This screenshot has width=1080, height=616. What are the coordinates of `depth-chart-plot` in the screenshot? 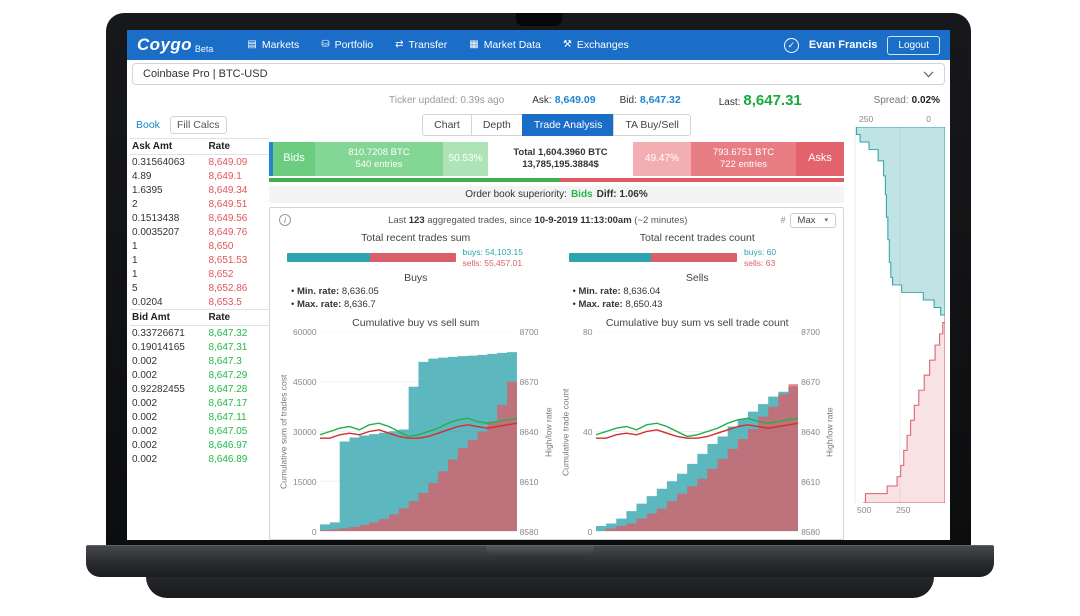 It's located at (898, 315).